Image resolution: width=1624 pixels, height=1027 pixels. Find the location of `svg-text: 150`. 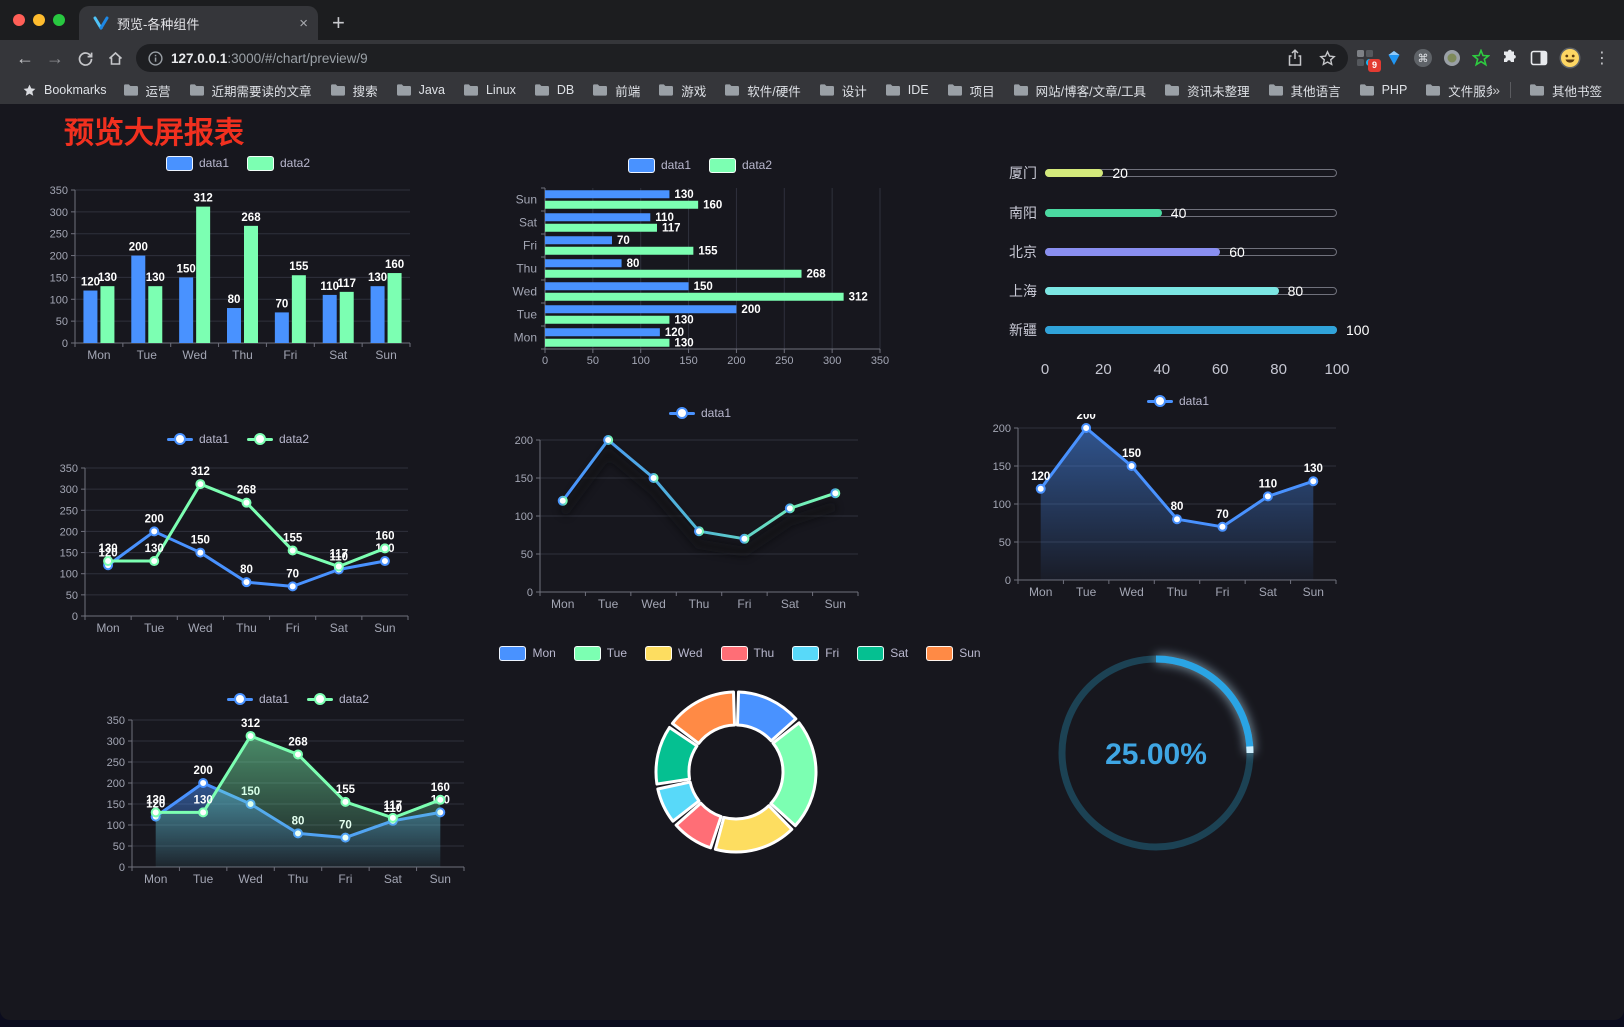

svg-text: 150 is located at coordinates (200, 541).